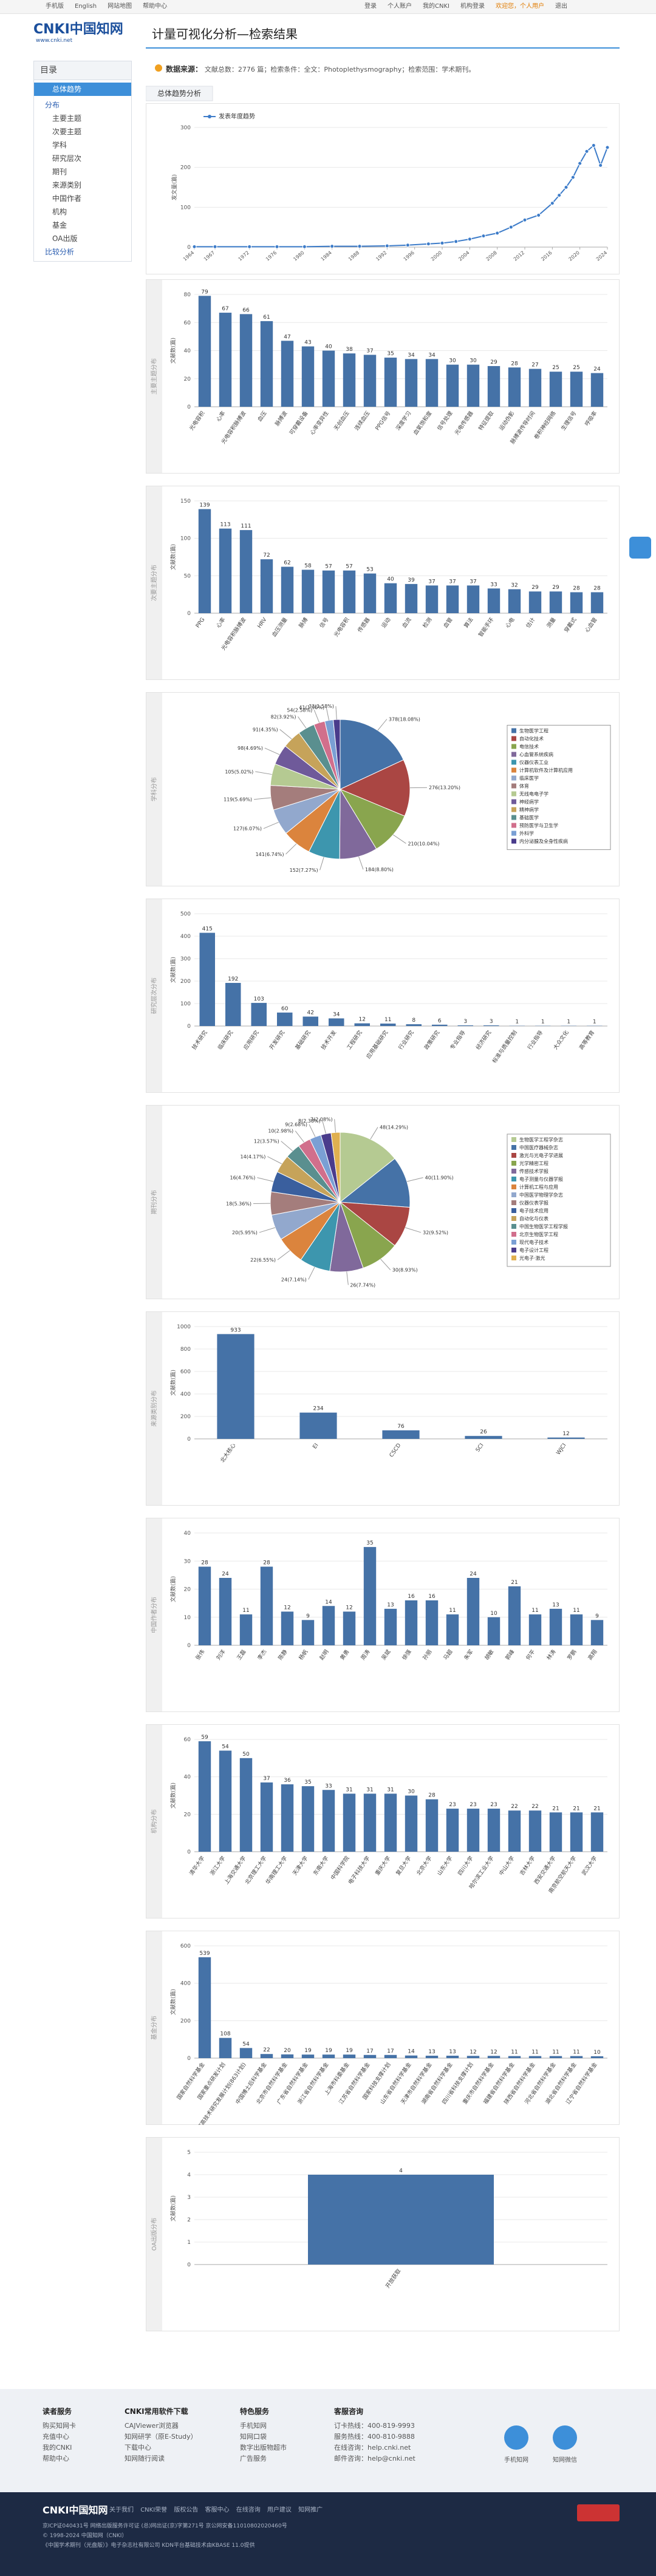 Image resolution: width=656 pixels, height=2576 pixels. I want to click on legend-label: 仪器仪表学报, so click(533, 1203).